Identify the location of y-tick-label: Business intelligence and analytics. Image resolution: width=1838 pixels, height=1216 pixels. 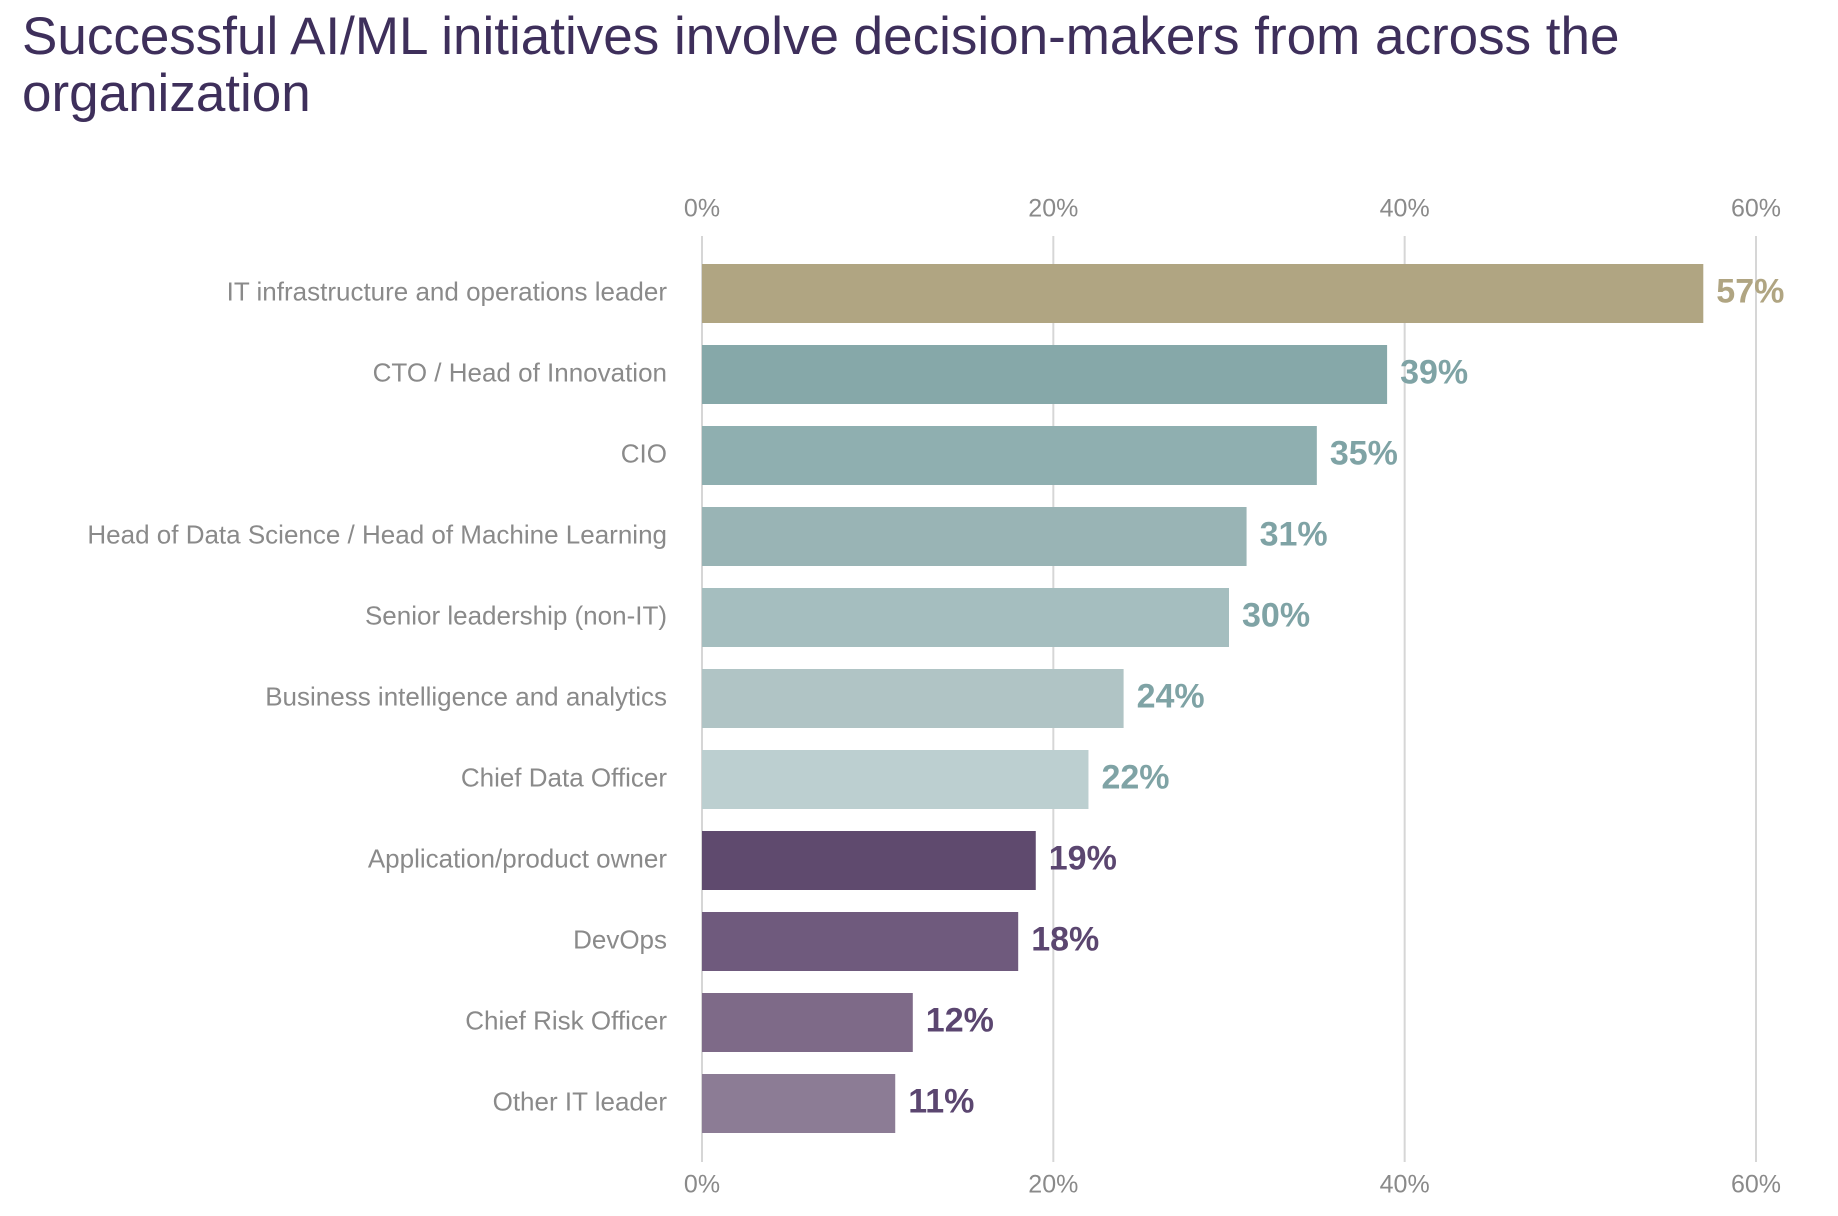
(466, 696).